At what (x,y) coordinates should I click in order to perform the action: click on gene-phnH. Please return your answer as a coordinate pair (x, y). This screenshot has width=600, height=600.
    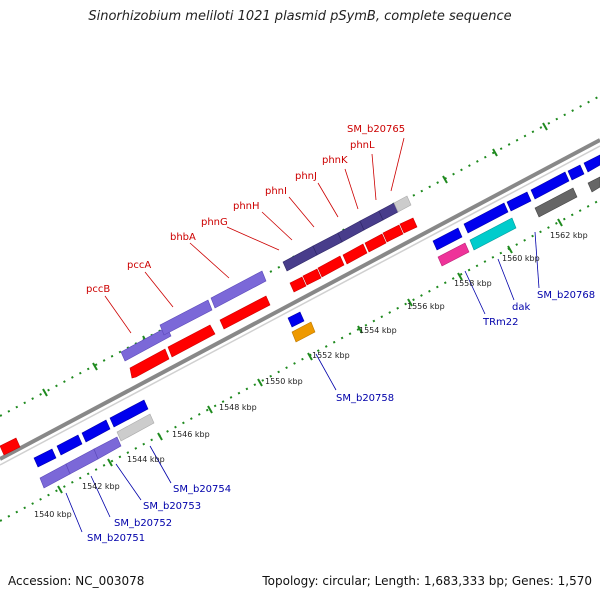
    Looking at the image, I should click on (327, 244).